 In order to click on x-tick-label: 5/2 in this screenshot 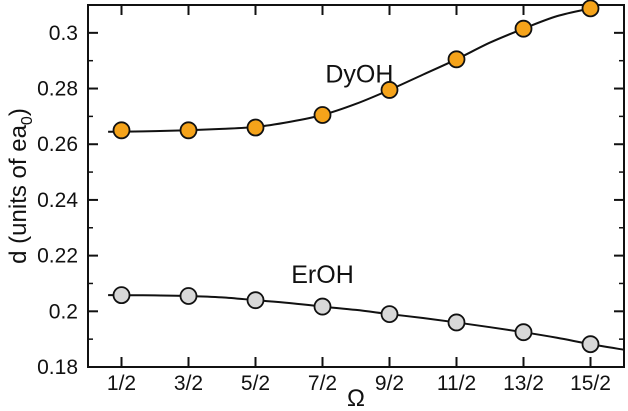, I will do `click(255, 383)`.